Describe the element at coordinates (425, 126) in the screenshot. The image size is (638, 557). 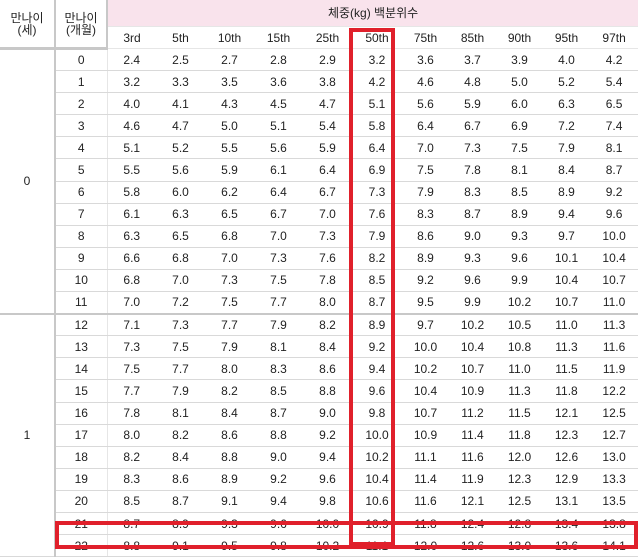
I see `weight-value-cell: 6.4` at that location.